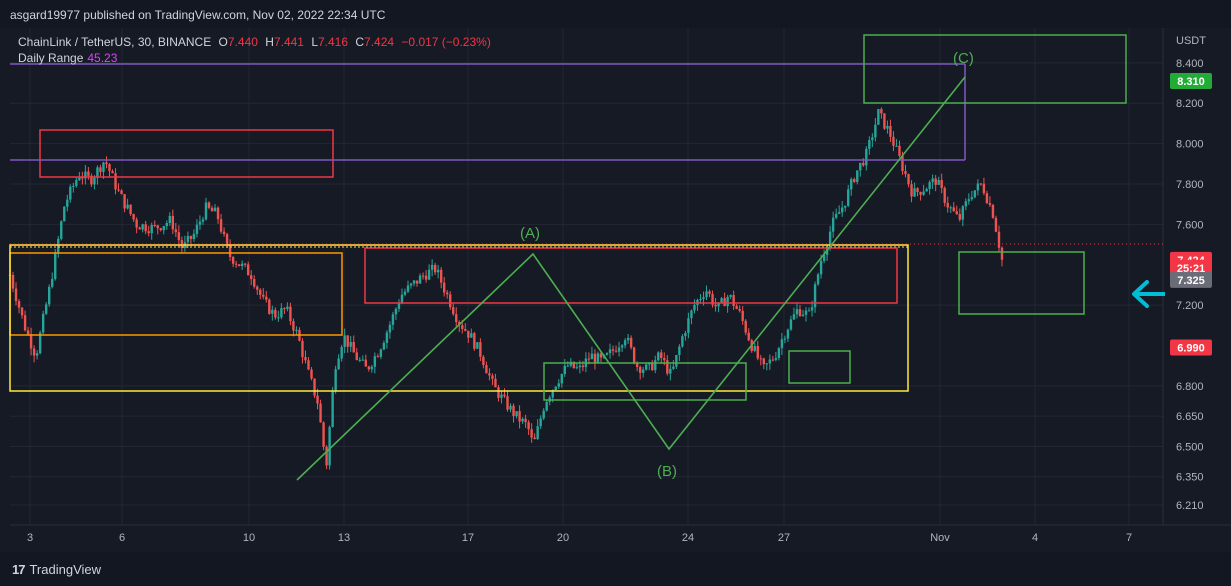 The height and width of the screenshot is (586, 1231). What do you see at coordinates (1190, 306) in the screenshot?
I see `y-tick-label: 7.200` at bounding box center [1190, 306].